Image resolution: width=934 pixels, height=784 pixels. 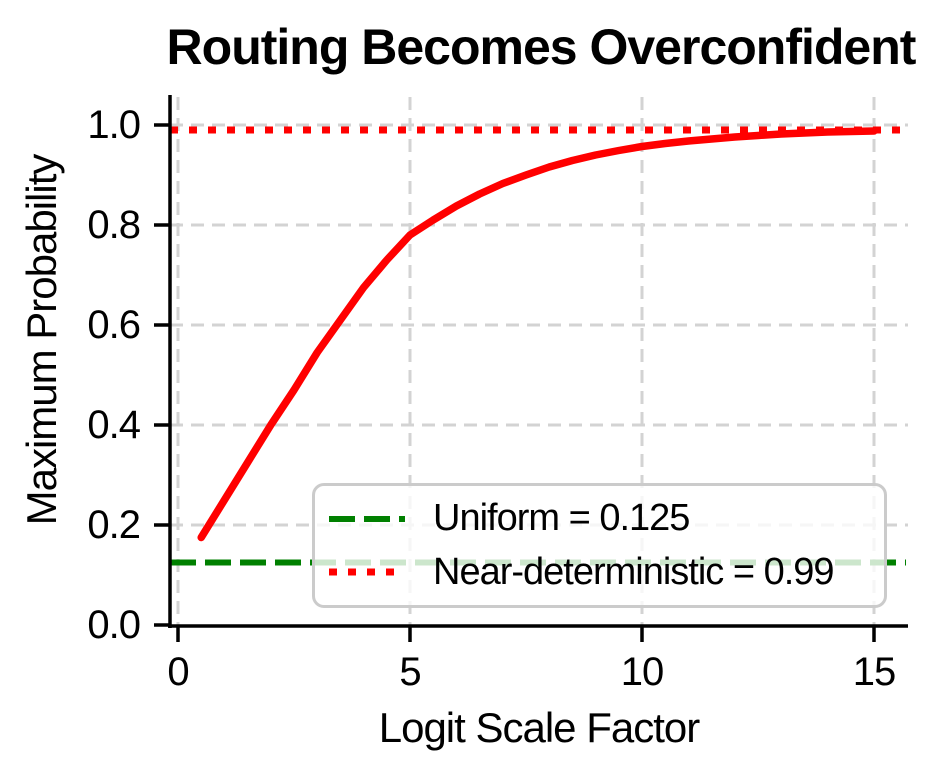 I want to click on y-tick-label: 1.0, so click(x=114, y=125).